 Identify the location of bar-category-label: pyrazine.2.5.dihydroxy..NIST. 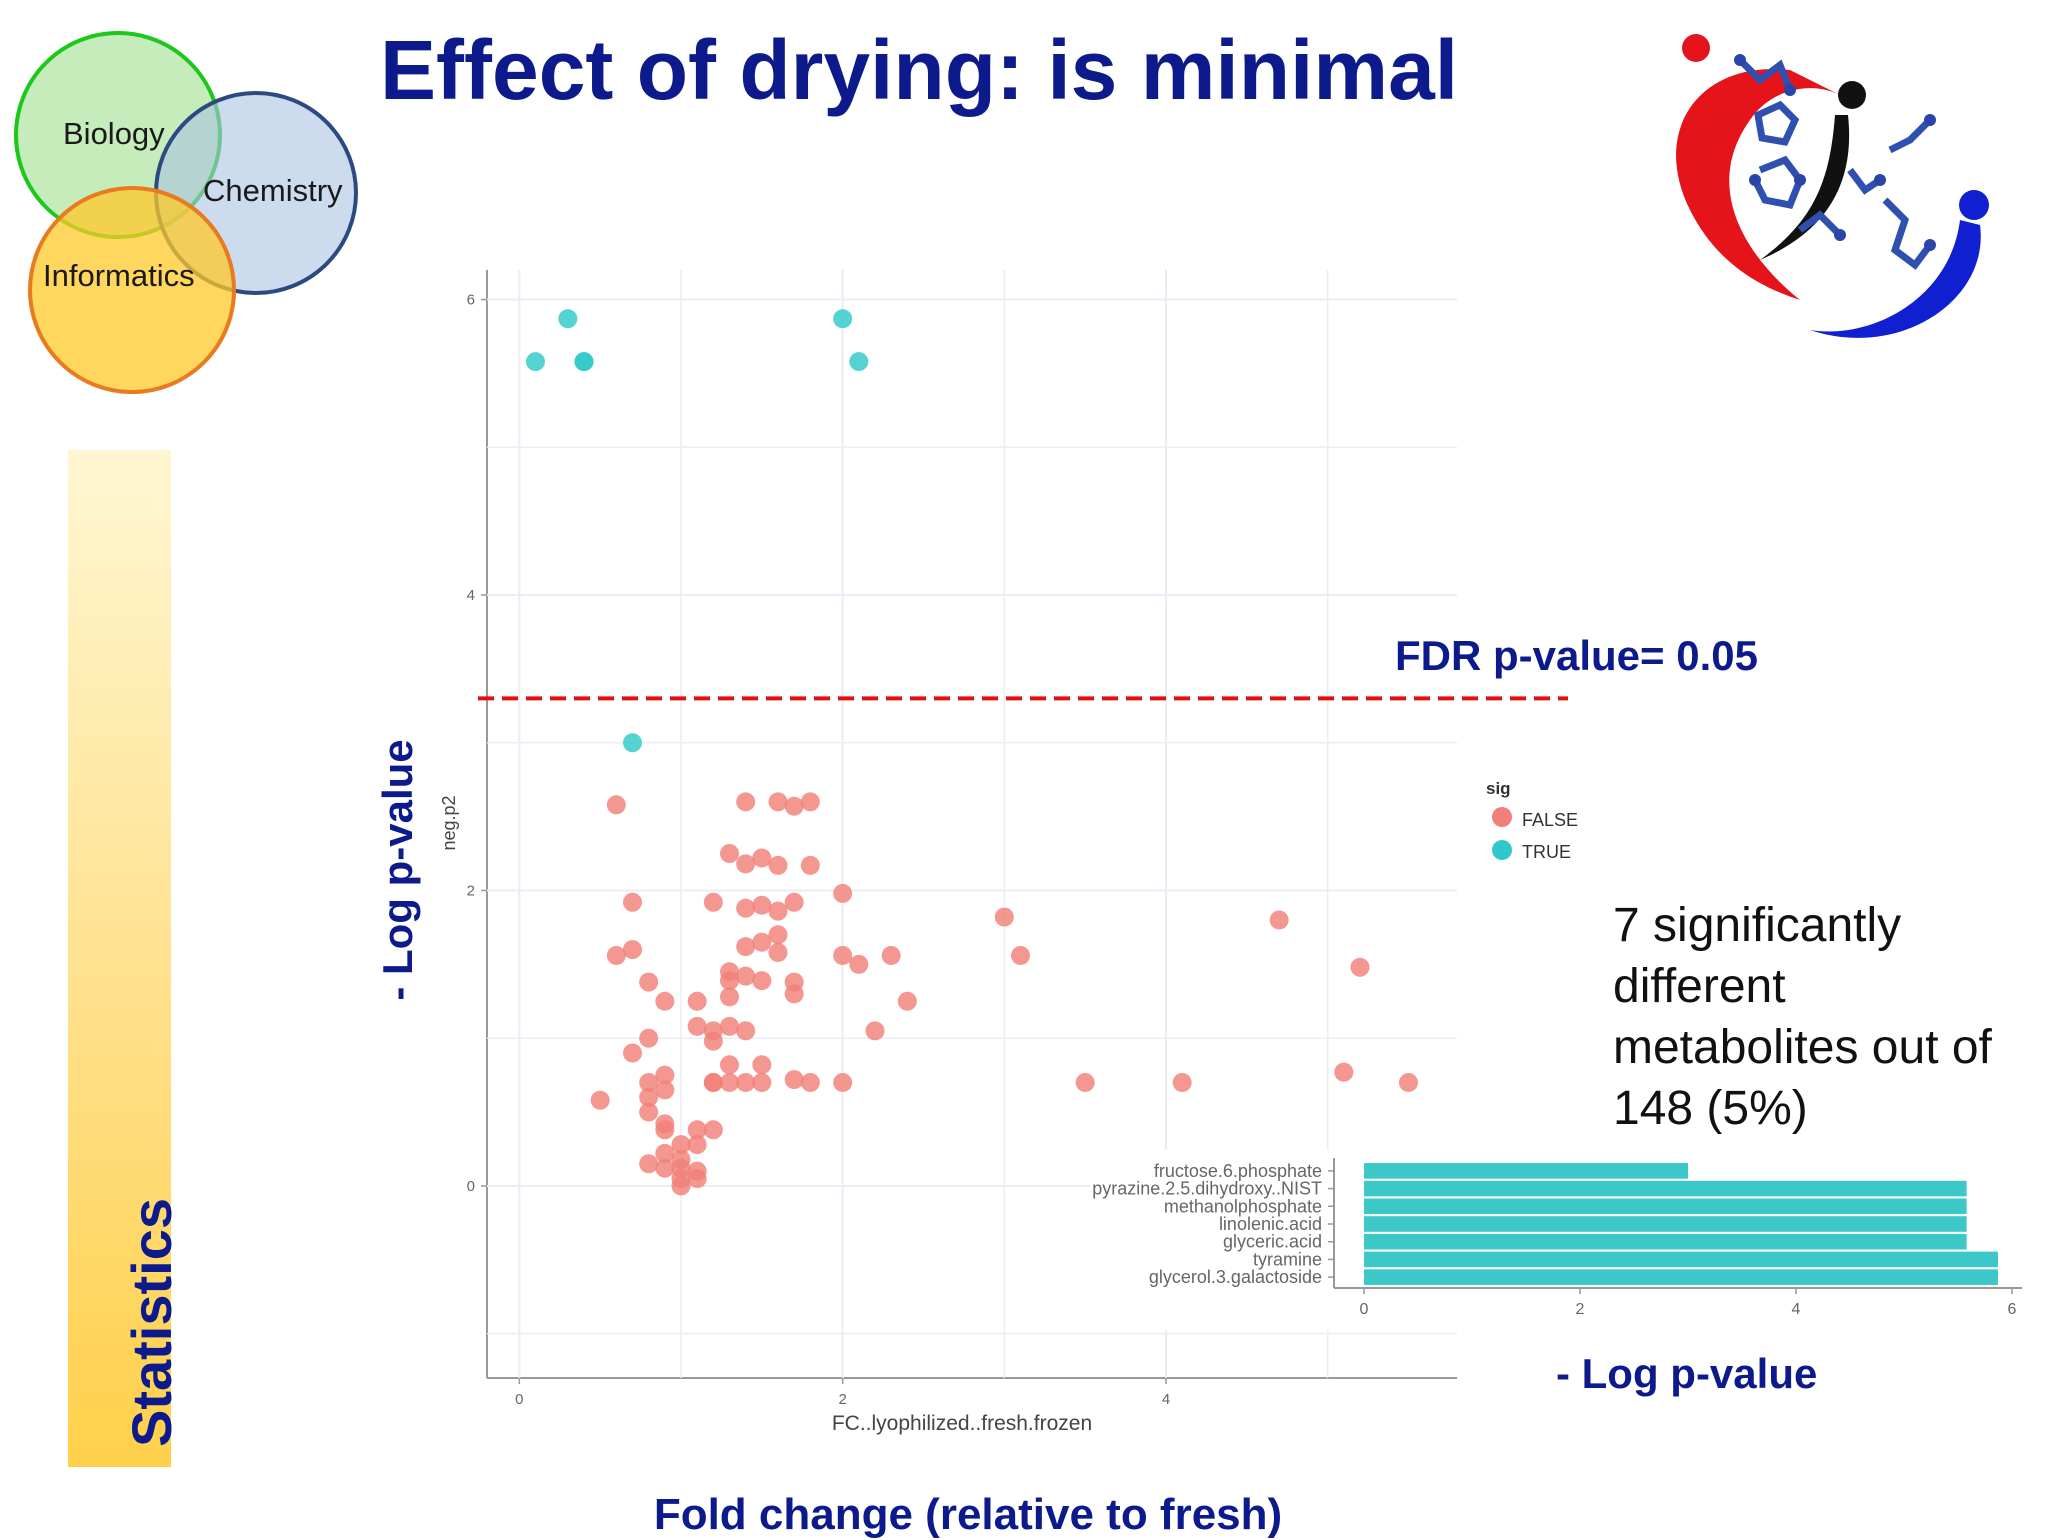
(1207, 1189).